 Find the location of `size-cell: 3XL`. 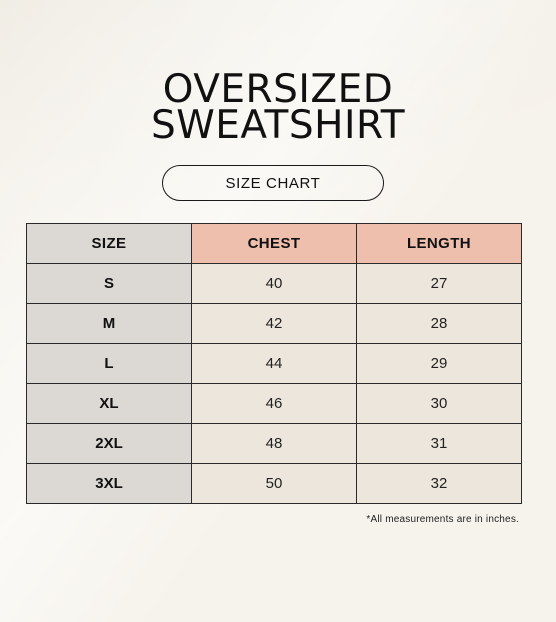

size-cell: 3XL is located at coordinates (109, 483).